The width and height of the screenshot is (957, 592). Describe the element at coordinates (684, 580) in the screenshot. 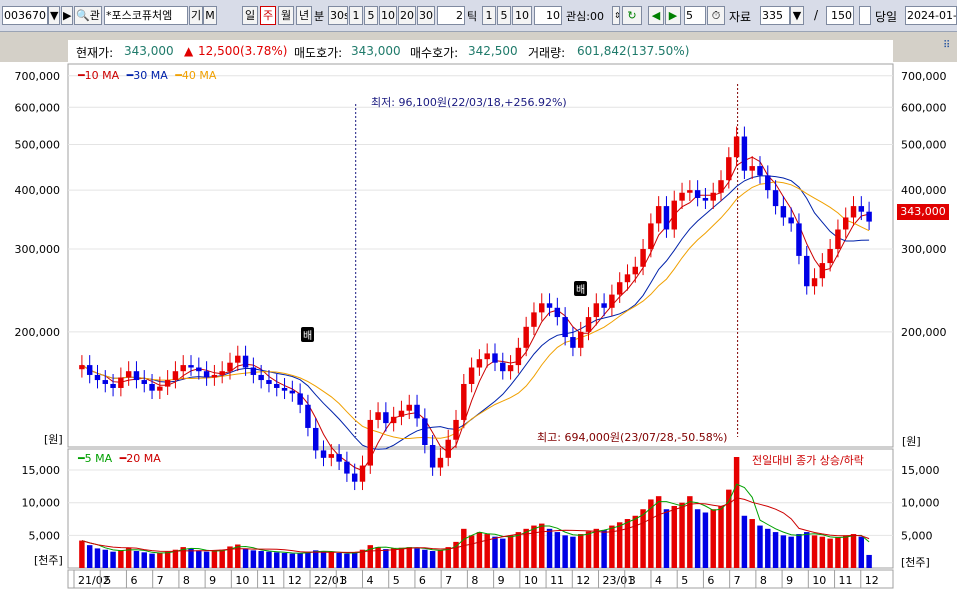

I see `x-label: 5` at that location.